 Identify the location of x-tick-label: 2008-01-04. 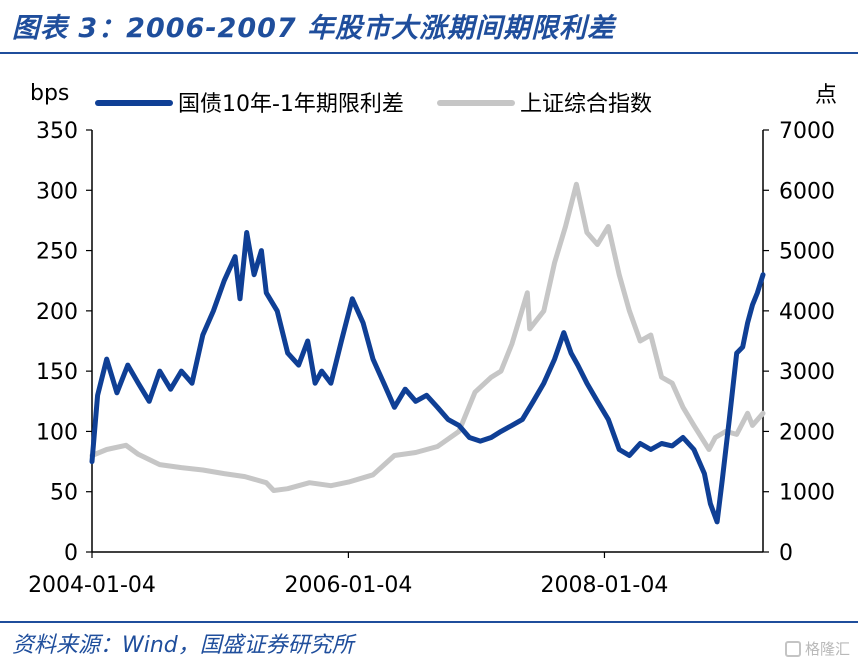
(605, 585).